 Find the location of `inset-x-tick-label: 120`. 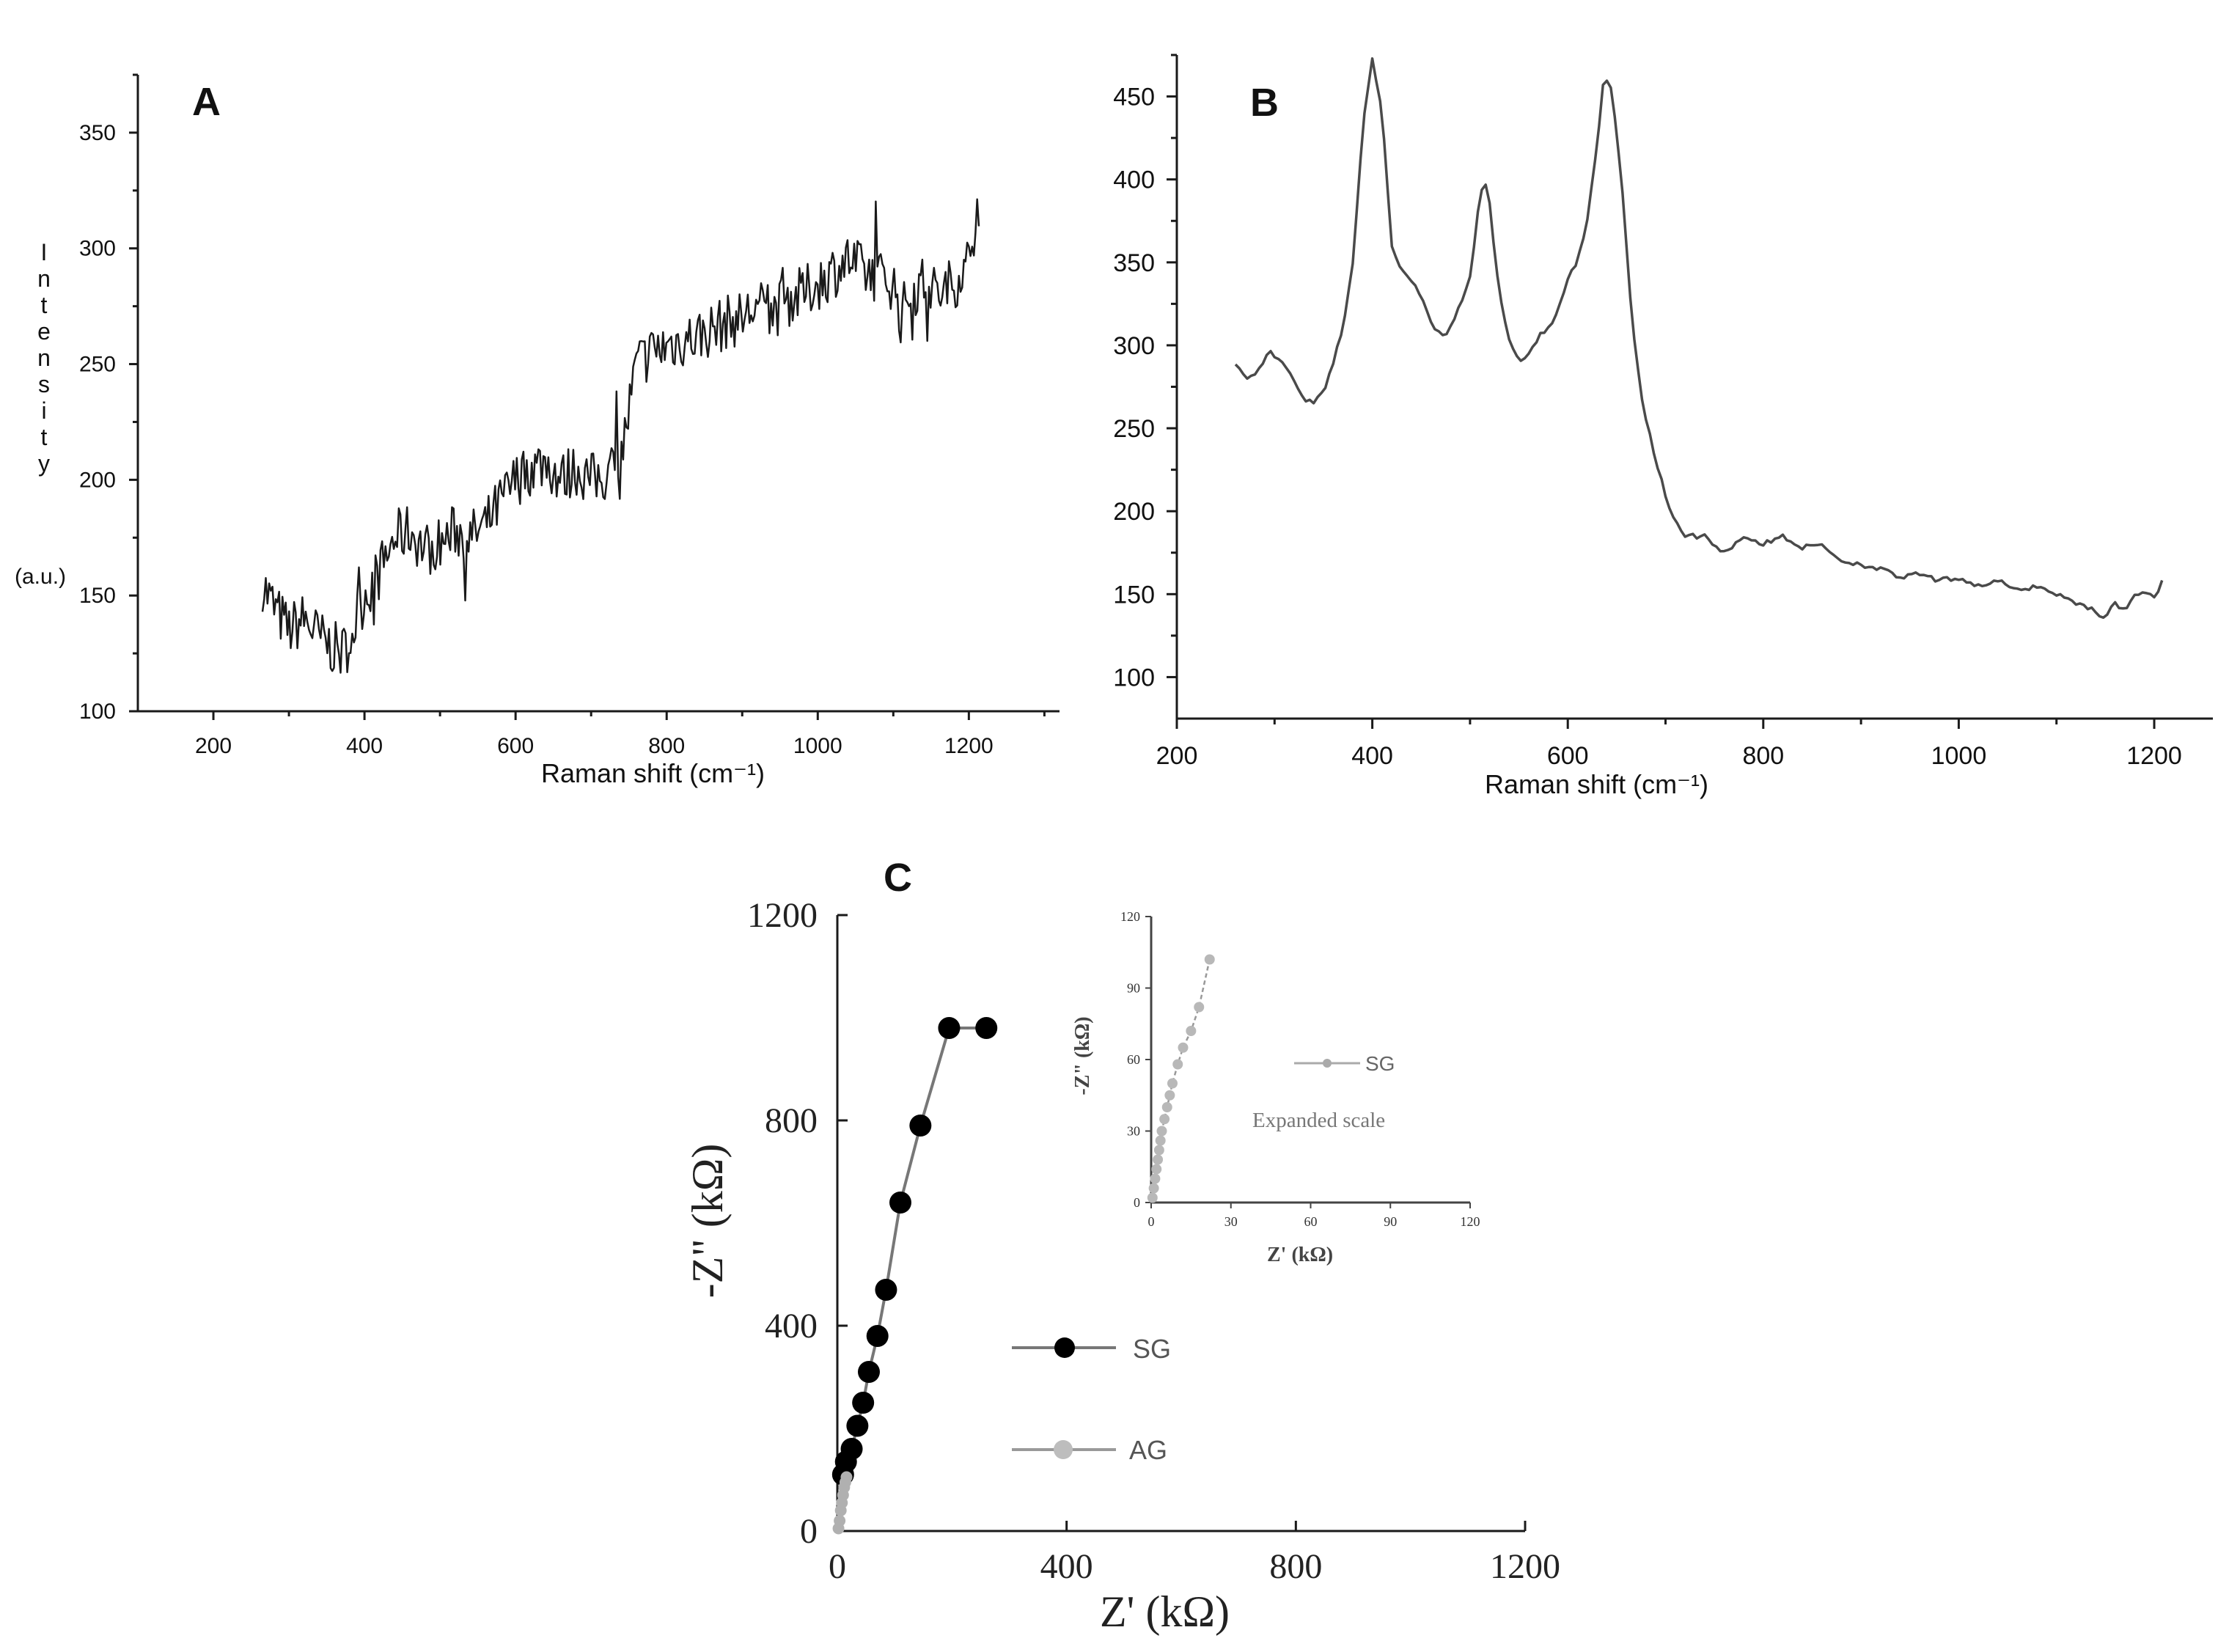

inset-x-tick-label: 120 is located at coordinates (1470, 1221).